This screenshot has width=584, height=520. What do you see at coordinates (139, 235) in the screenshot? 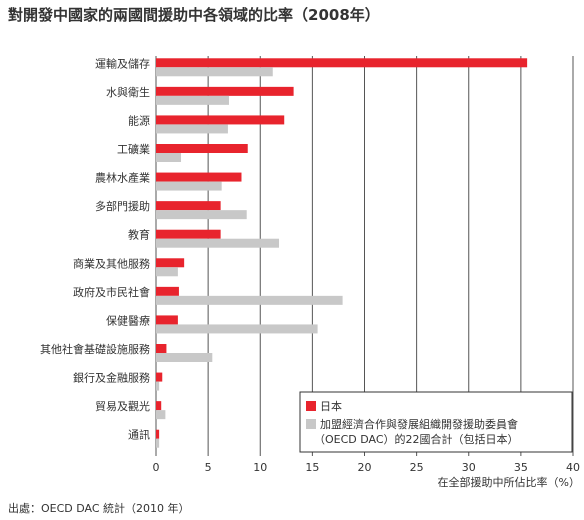
I see `category-label: 教育` at bounding box center [139, 235].